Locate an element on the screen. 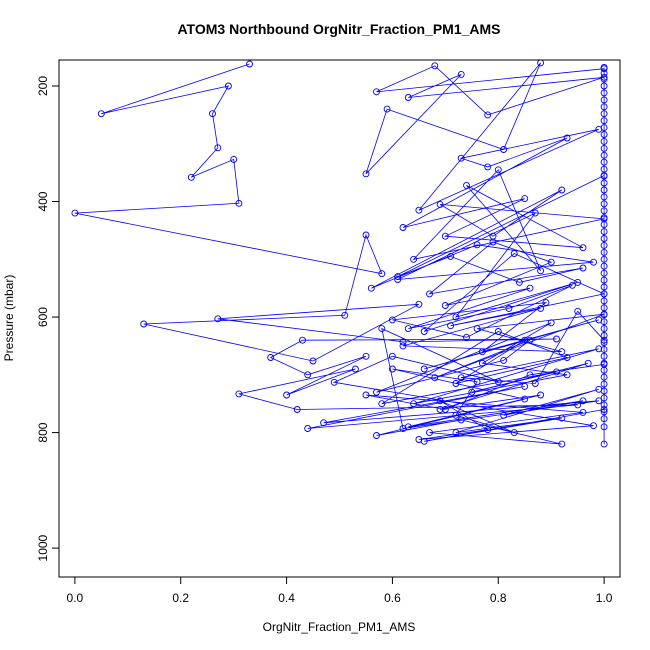  x-tick-label: 0.0 is located at coordinates (75, 598).